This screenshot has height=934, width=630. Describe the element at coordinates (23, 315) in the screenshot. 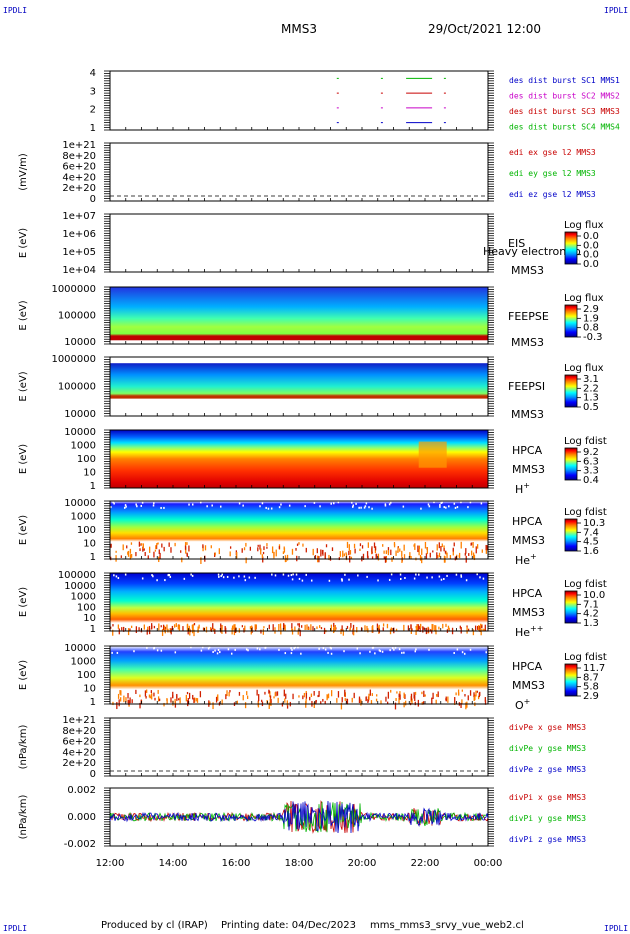

I see `y-axis-label: E (eV)` at that location.